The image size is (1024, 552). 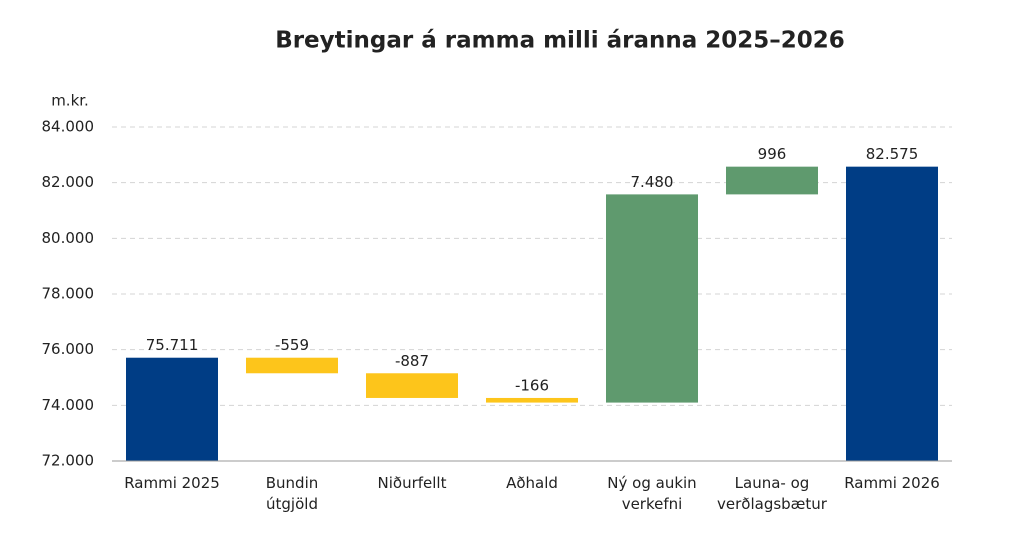 I want to click on y-tick-label: 84.000, so click(x=68, y=127).